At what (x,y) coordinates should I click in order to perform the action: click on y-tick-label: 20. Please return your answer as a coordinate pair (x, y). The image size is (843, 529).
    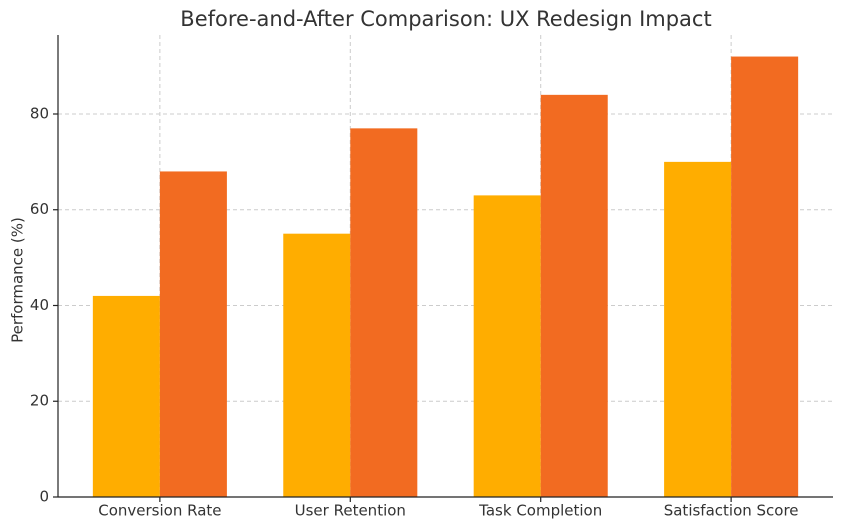
    Looking at the image, I should click on (39, 401).